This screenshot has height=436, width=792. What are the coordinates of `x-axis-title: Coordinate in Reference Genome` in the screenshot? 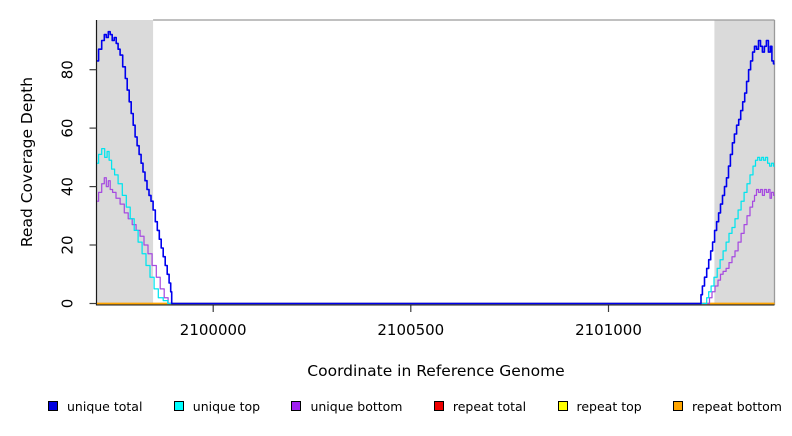 It's located at (436, 371).